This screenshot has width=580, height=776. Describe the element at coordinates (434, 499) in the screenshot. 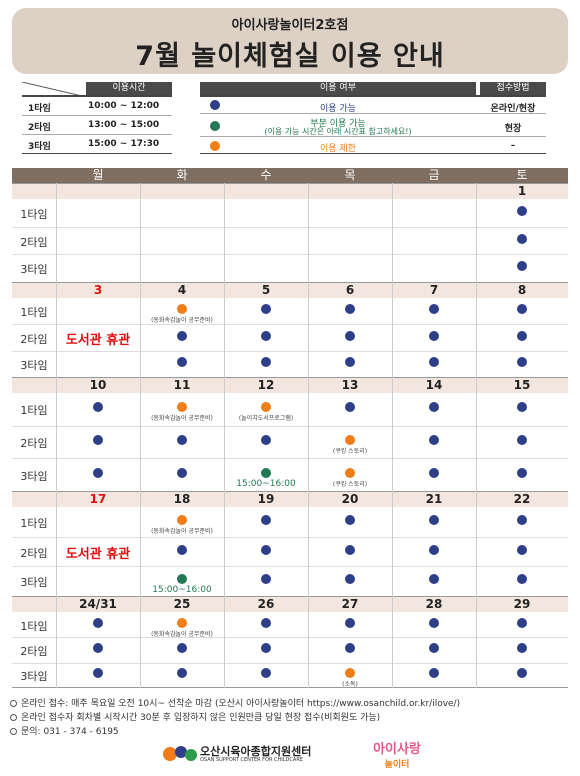

I see `date-number: 21` at that location.